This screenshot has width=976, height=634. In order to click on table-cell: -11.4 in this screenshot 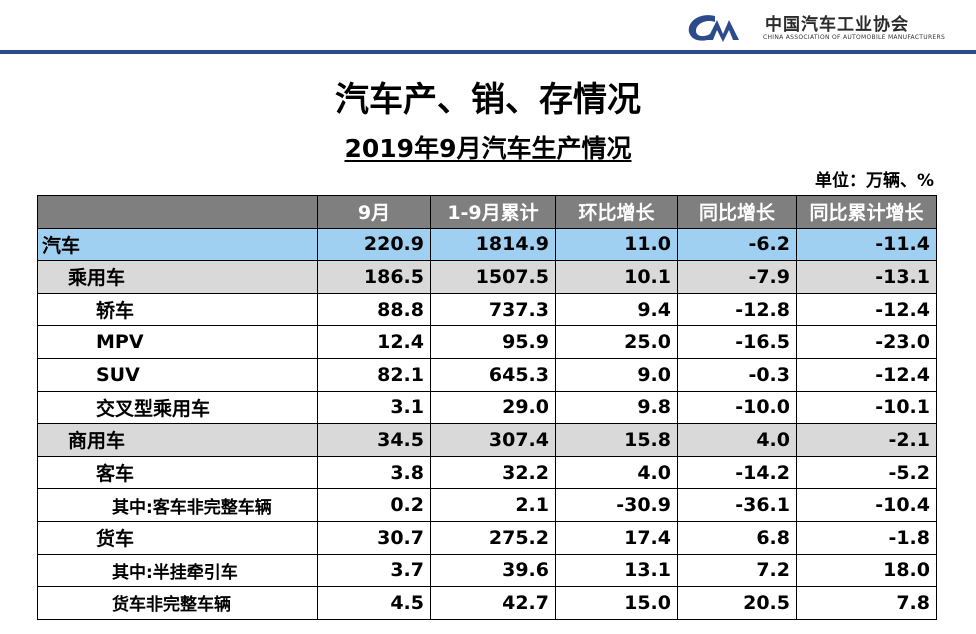, I will do `click(866, 244)`.